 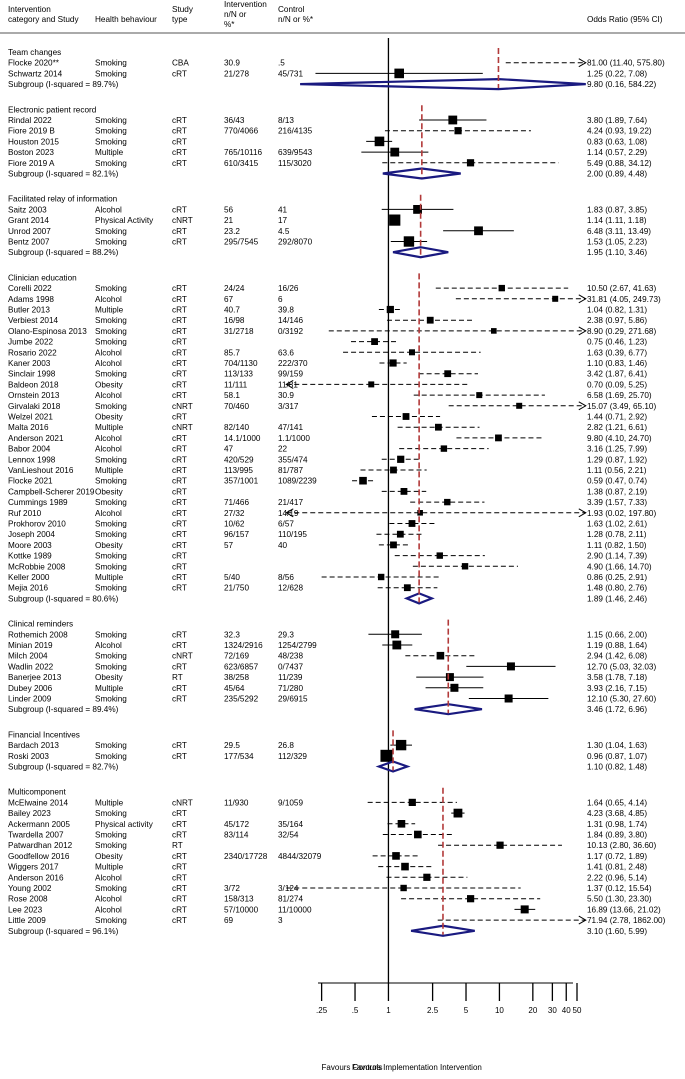 I want to click on study-2-2-name: Unrod 2007, so click(x=29, y=231).